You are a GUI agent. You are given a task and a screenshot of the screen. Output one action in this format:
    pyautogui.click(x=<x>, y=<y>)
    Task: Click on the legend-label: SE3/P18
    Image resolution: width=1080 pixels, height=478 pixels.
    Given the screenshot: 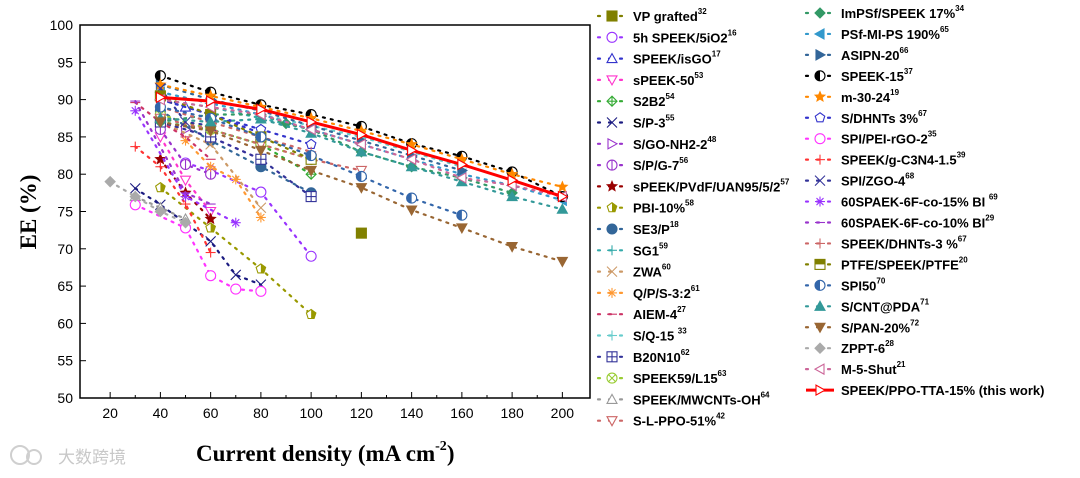 What is the action you would take?
    pyautogui.click(x=656, y=228)
    